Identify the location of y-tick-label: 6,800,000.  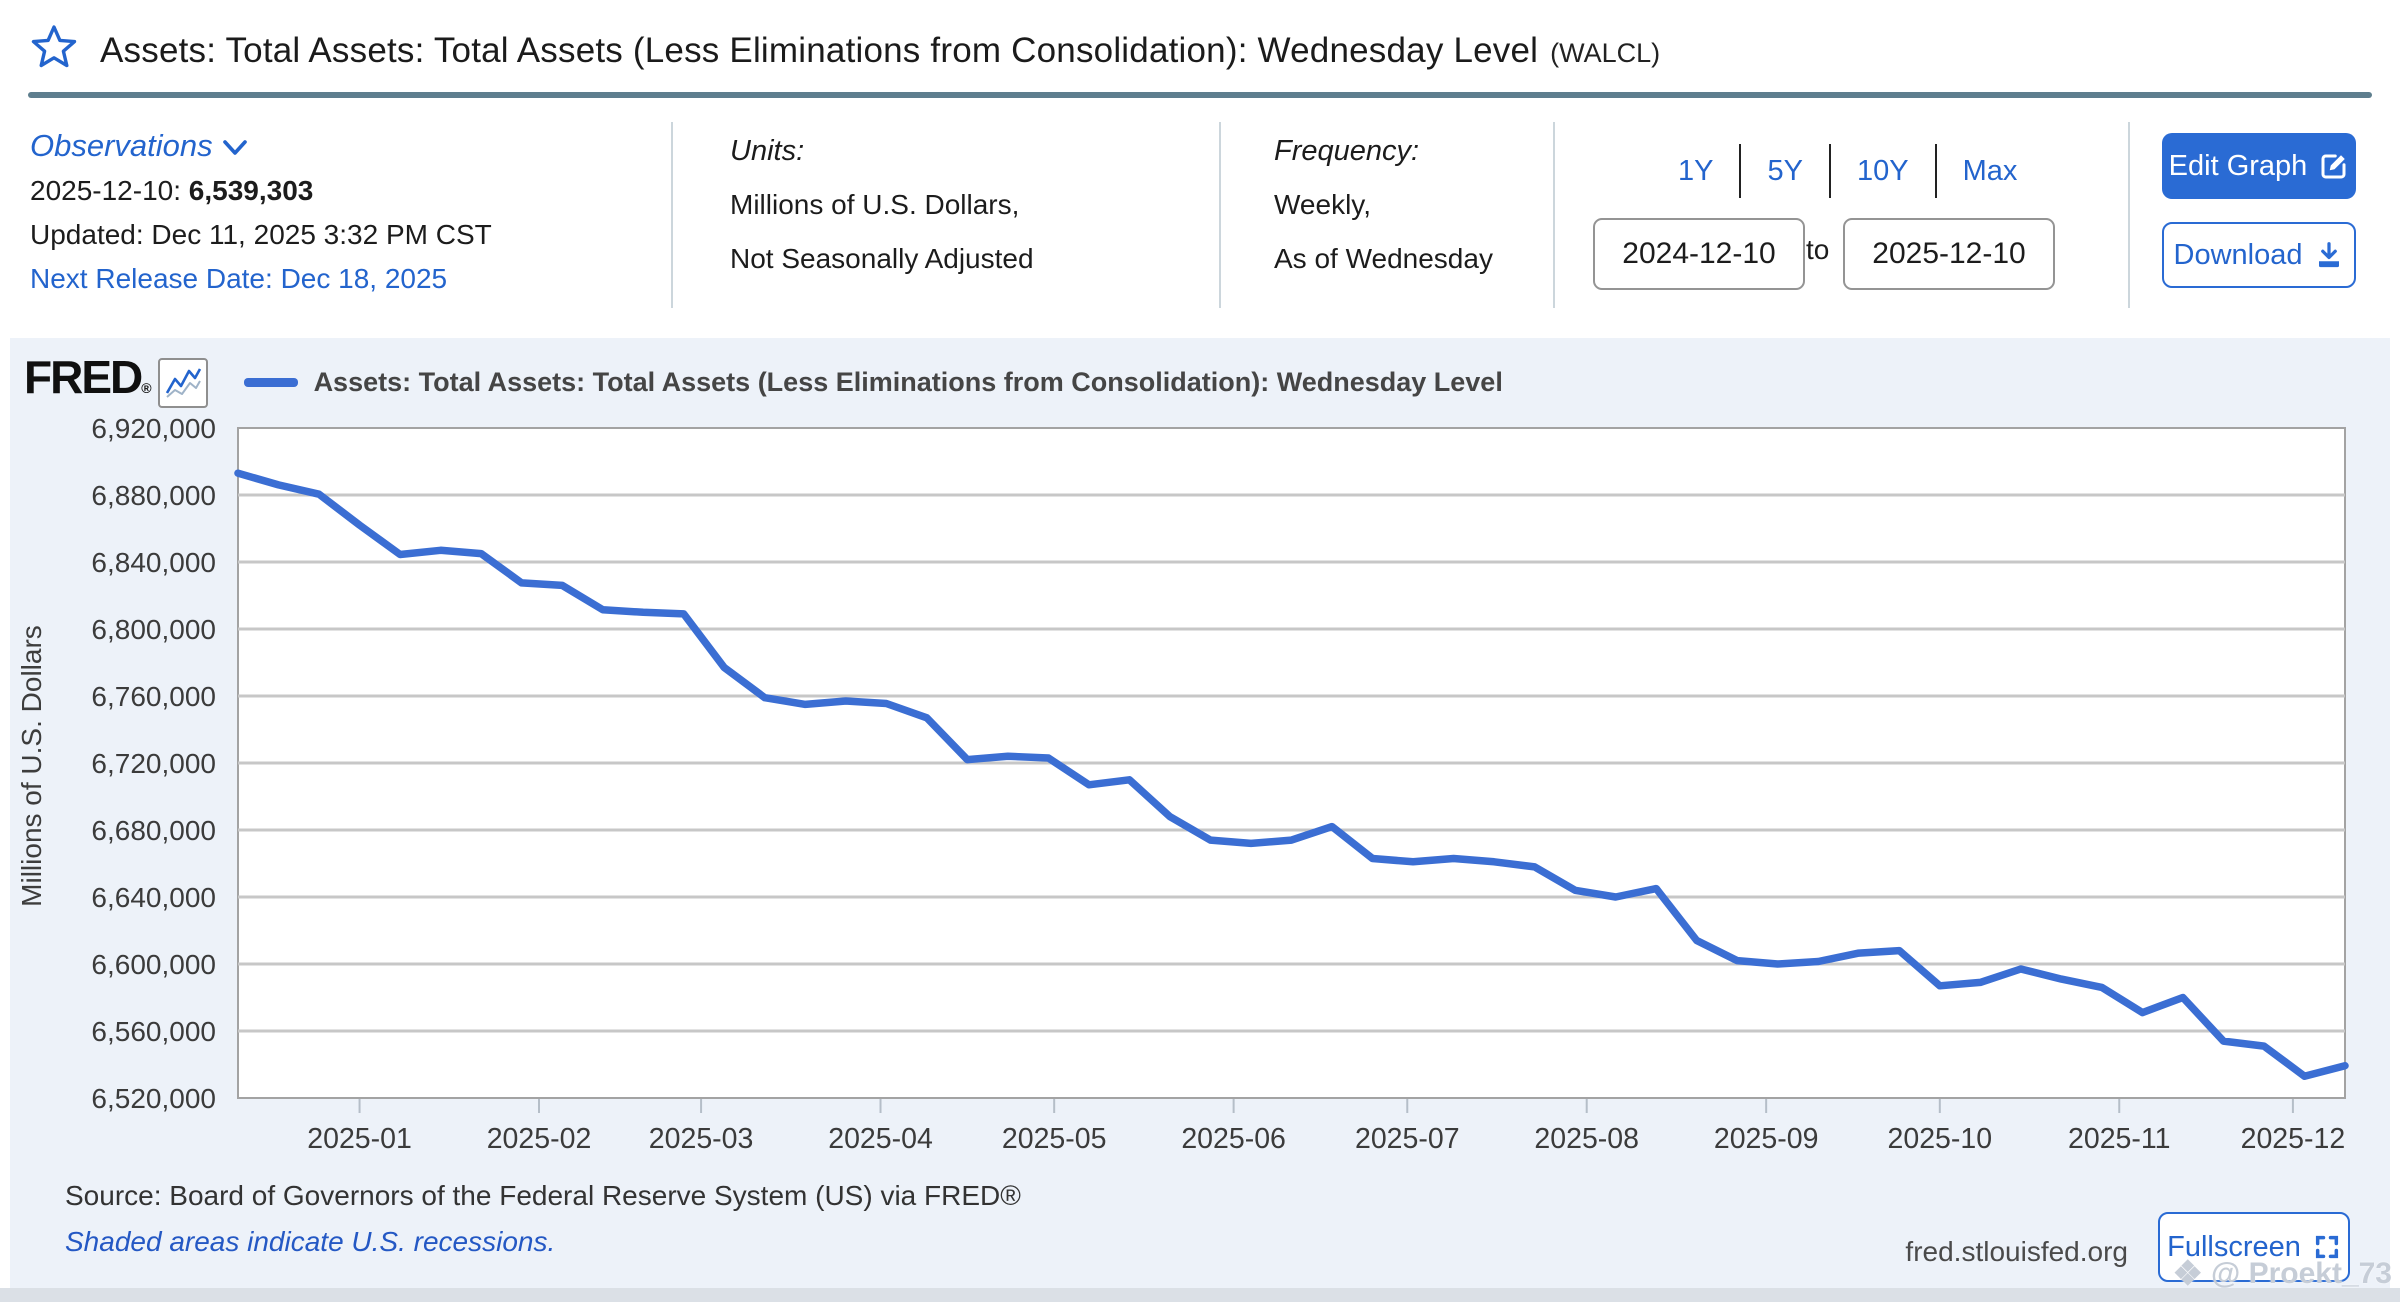
(153, 629).